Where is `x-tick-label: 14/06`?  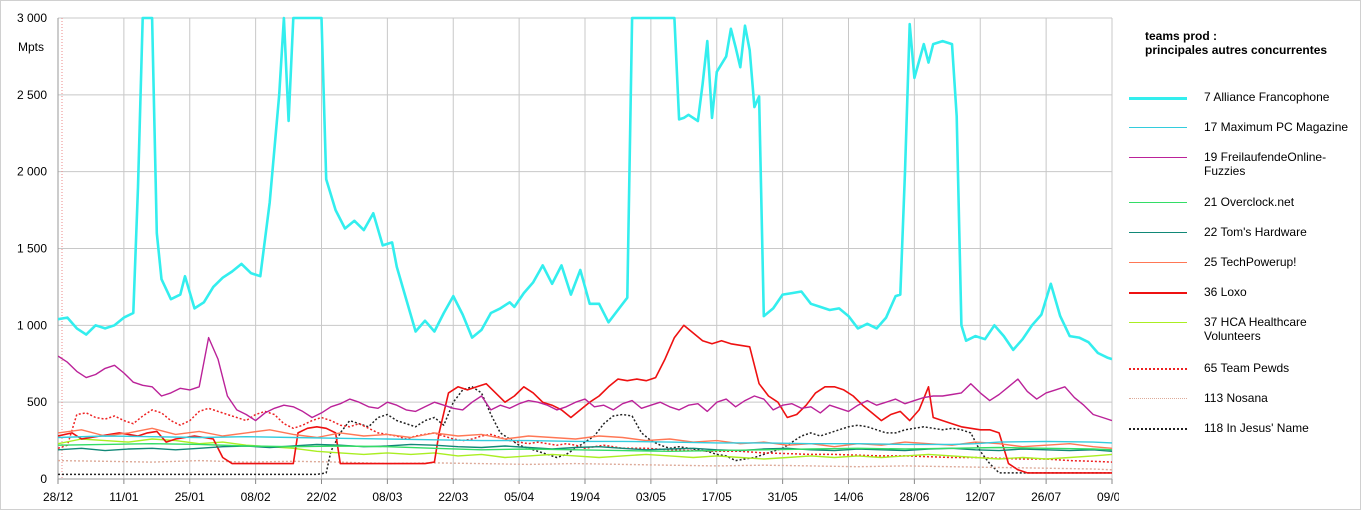 x-tick-label: 14/06 is located at coordinates (848, 497).